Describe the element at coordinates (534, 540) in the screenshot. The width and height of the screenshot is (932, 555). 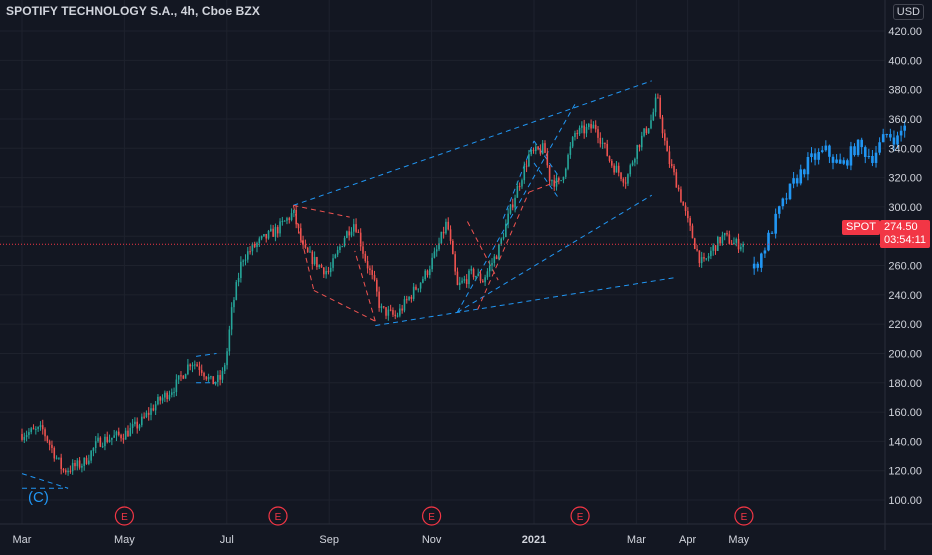
I see `x-tick-label: 2021` at that location.